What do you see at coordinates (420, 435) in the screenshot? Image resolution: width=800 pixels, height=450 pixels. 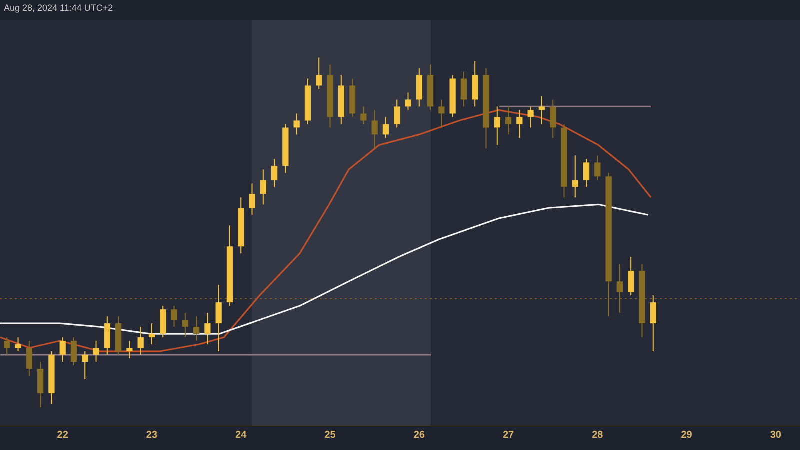 I see `x-tick-label: 26` at bounding box center [420, 435].